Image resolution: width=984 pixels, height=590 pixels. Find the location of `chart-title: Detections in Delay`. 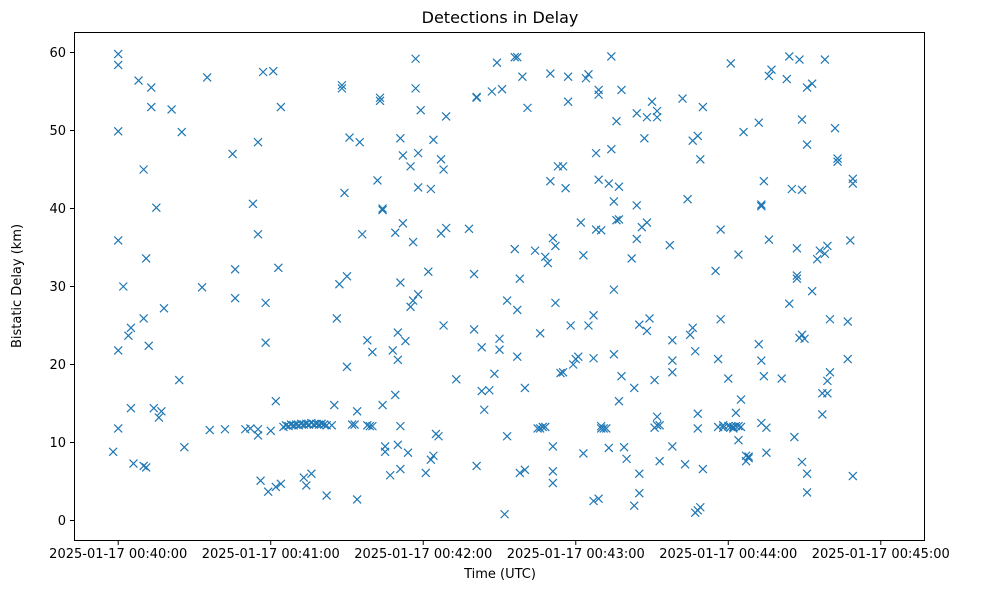

chart-title: Detections in Delay is located at coordinates (500, 17).